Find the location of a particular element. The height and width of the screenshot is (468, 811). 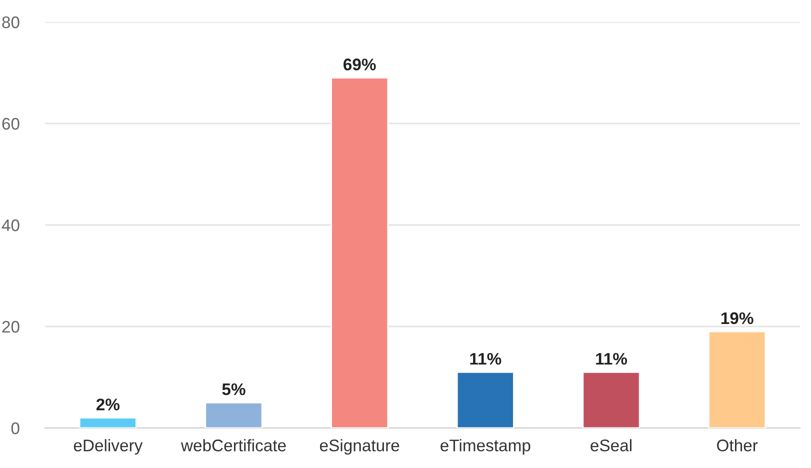

y-tick-label: 60 is located at coordinates (11, 124).